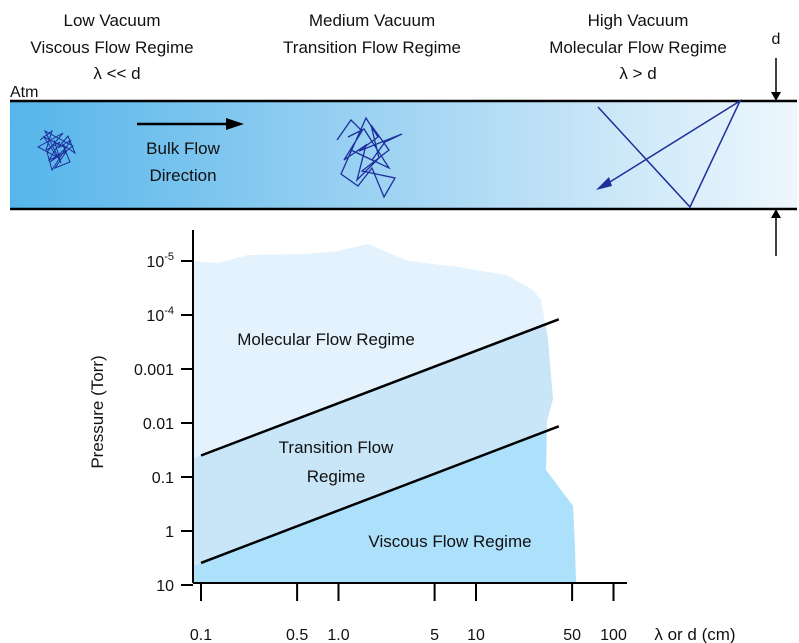  What do you see at coordinates (449, 541) in the screenshot?
I see `viscous-region-label: Viscous Flow Regime` at bounding box center [449, 541].